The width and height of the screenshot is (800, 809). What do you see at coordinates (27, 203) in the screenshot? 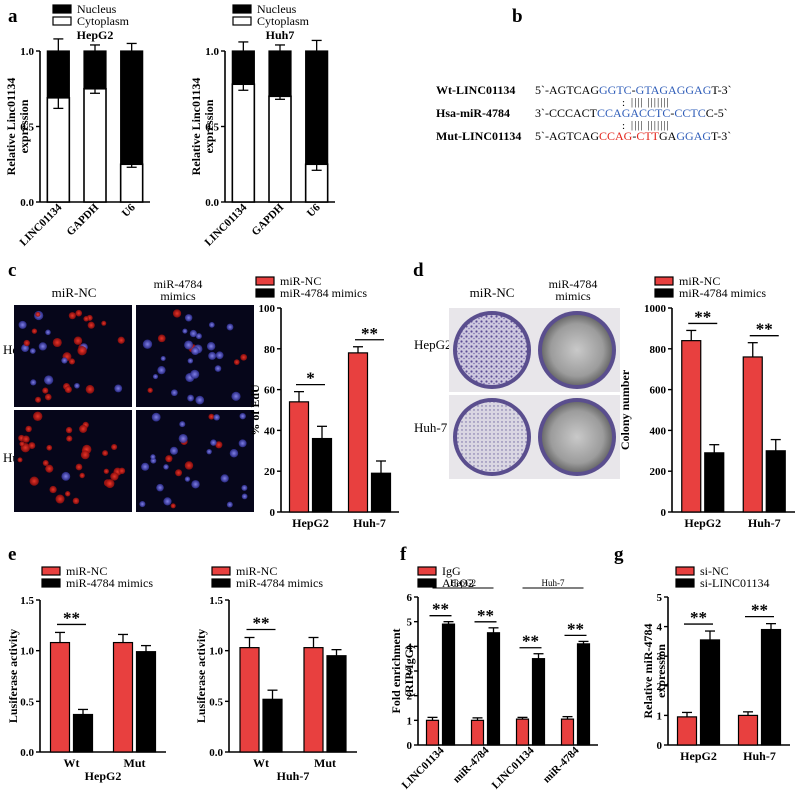
I see `y-tick-label: 0.0` at bounding box center [27, 203].